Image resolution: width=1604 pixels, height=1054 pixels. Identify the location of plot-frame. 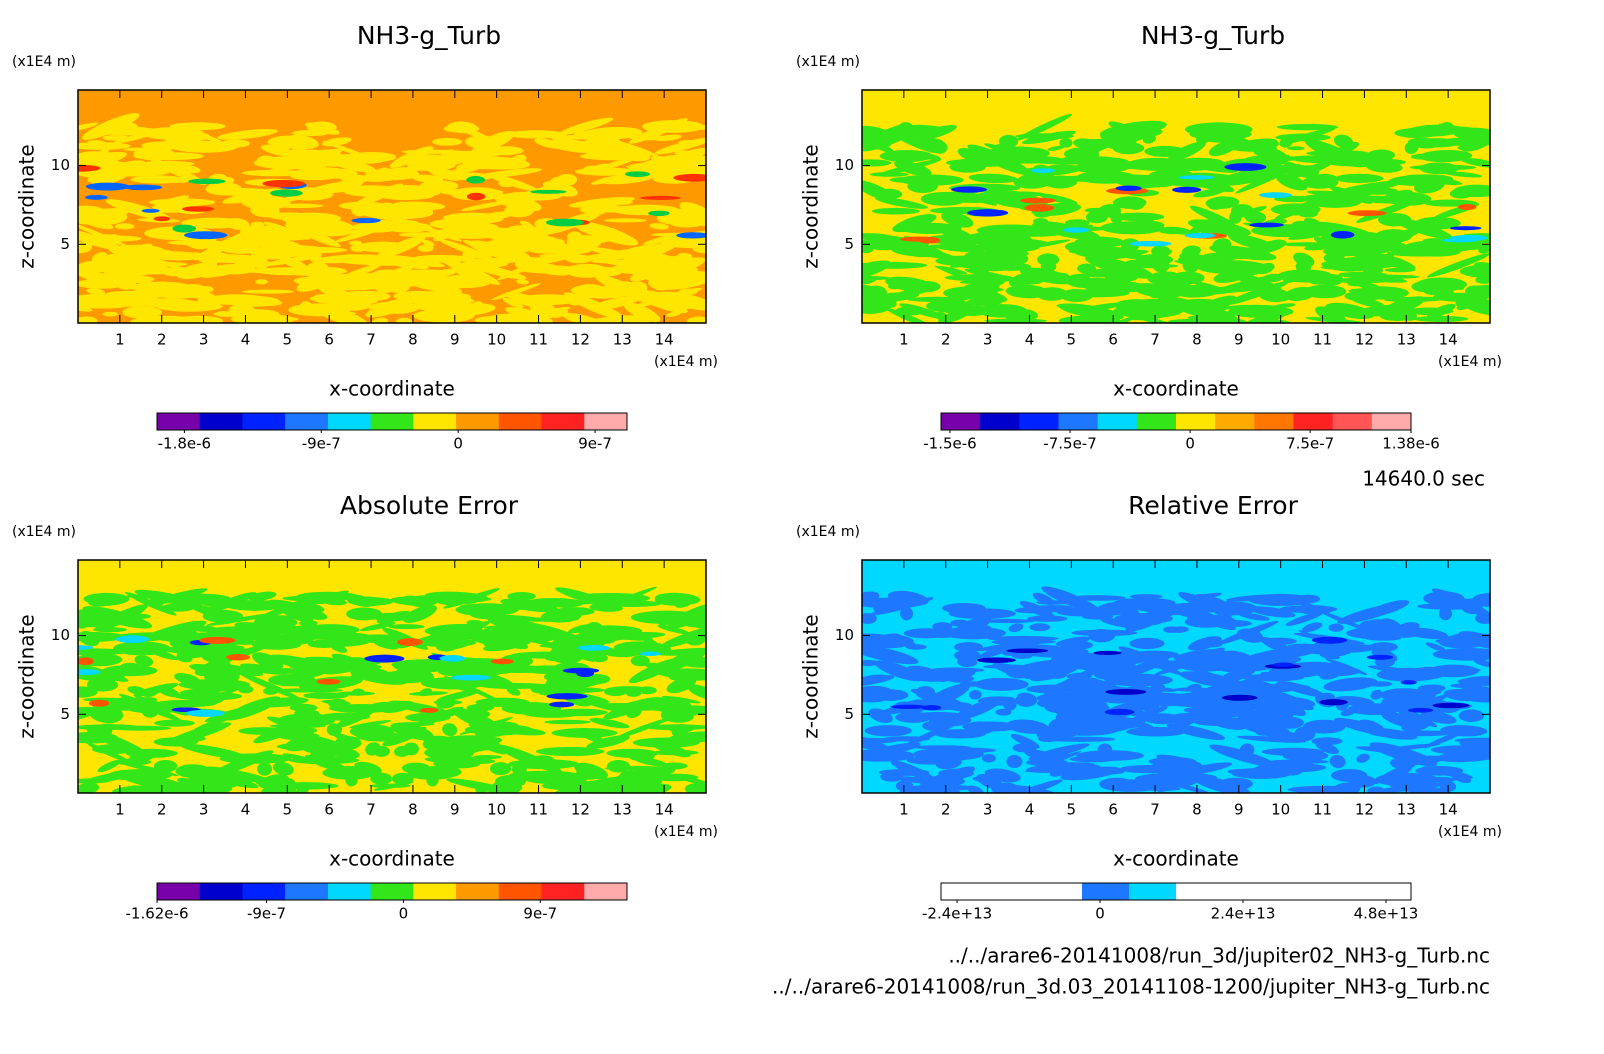
(1176, 206).